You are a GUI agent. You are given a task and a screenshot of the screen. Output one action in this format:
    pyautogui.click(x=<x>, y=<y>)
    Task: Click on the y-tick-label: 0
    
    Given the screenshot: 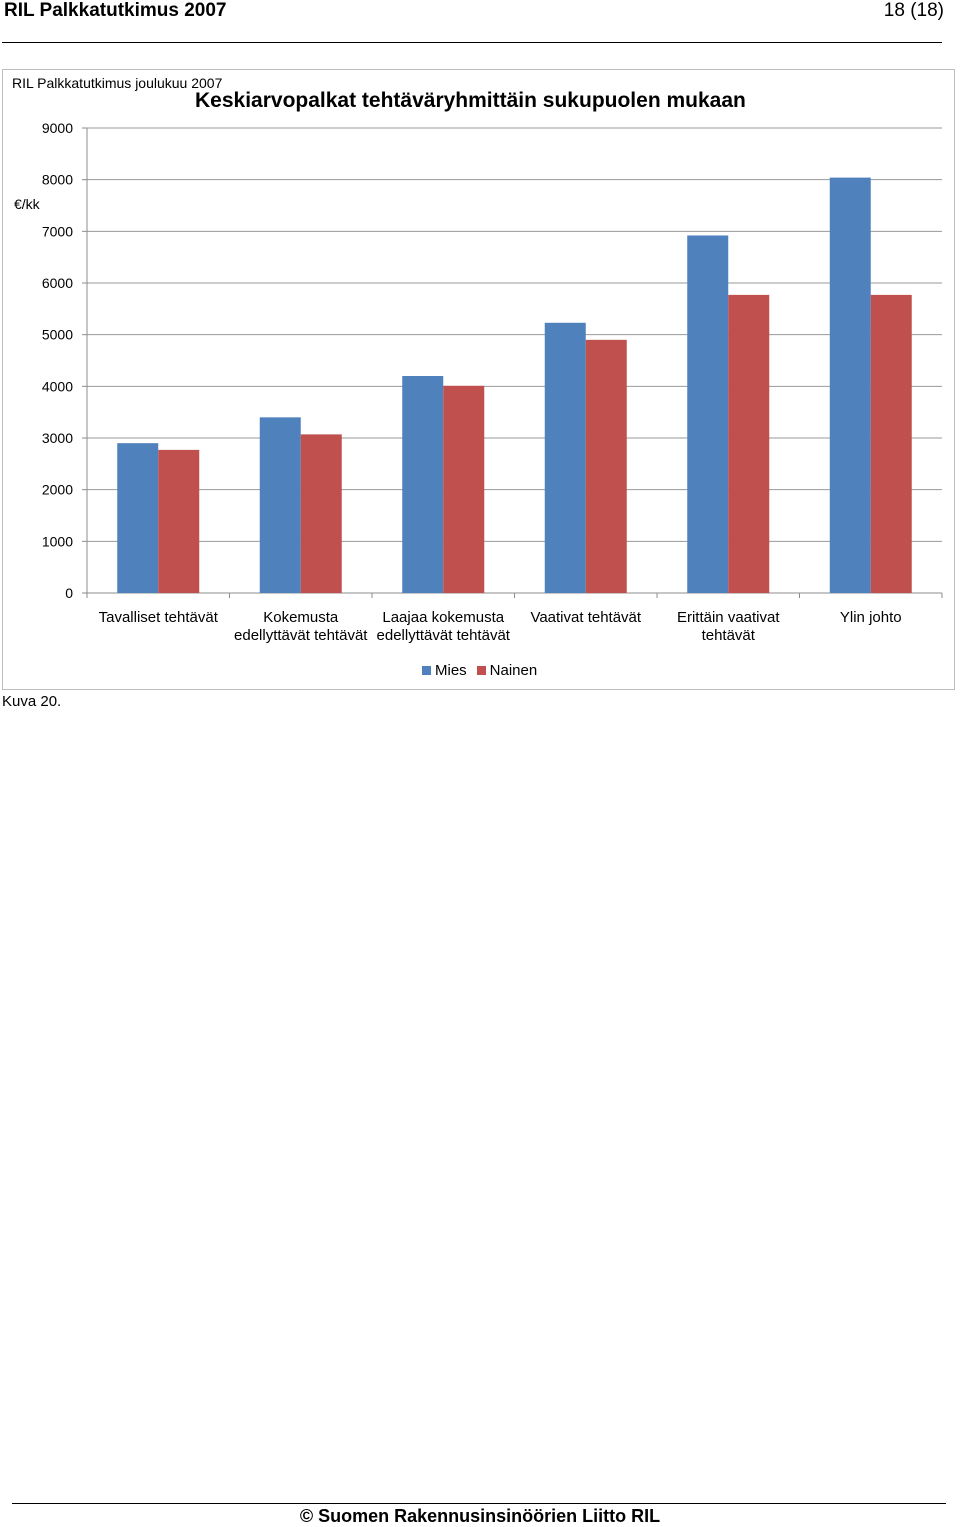 What is the action you would take?
    pyautogui.click(x=69, y=593)
    